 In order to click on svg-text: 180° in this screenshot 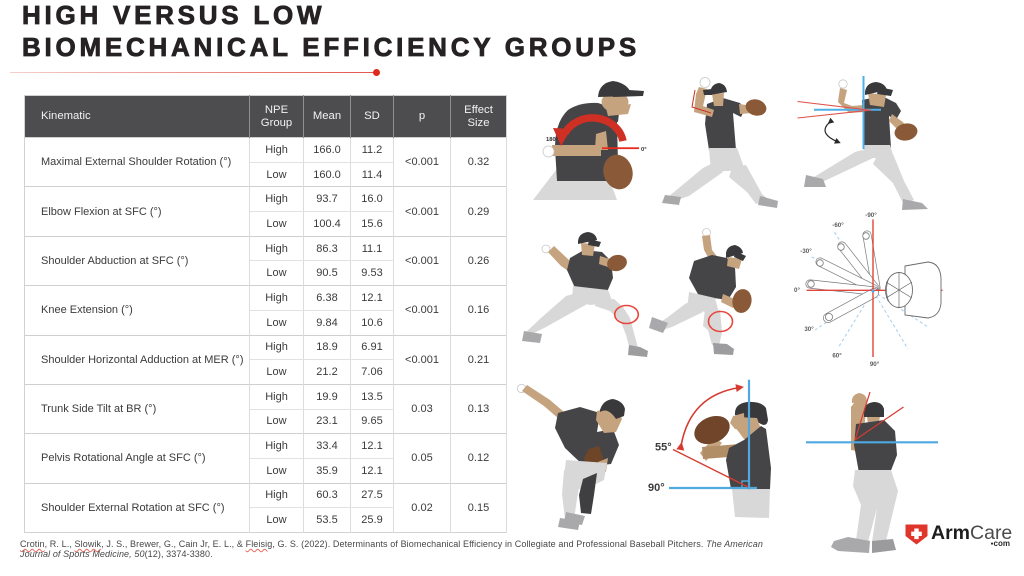, I will do `click(552, 140)`.